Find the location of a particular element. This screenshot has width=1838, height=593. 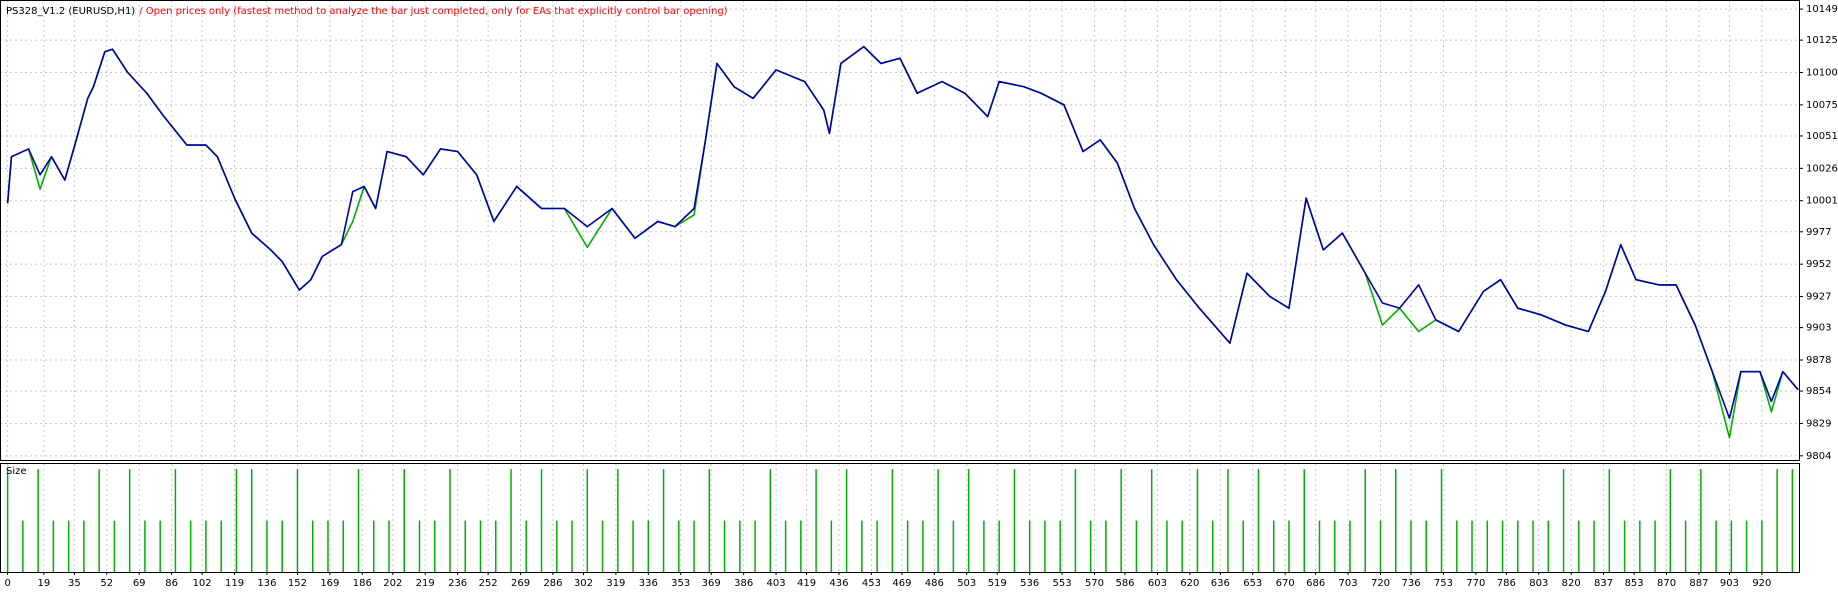

x-tick-label: 570 is located at coordinates (1094, 583).